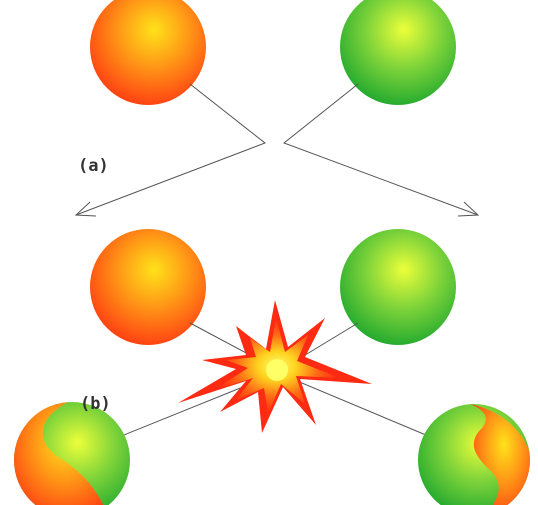 The height and width of the screenshot is (505, 538). What do you see at coordinates (398, 287) in the screenshot?
I see `green-ball-b` at bounding box center [398, 287].